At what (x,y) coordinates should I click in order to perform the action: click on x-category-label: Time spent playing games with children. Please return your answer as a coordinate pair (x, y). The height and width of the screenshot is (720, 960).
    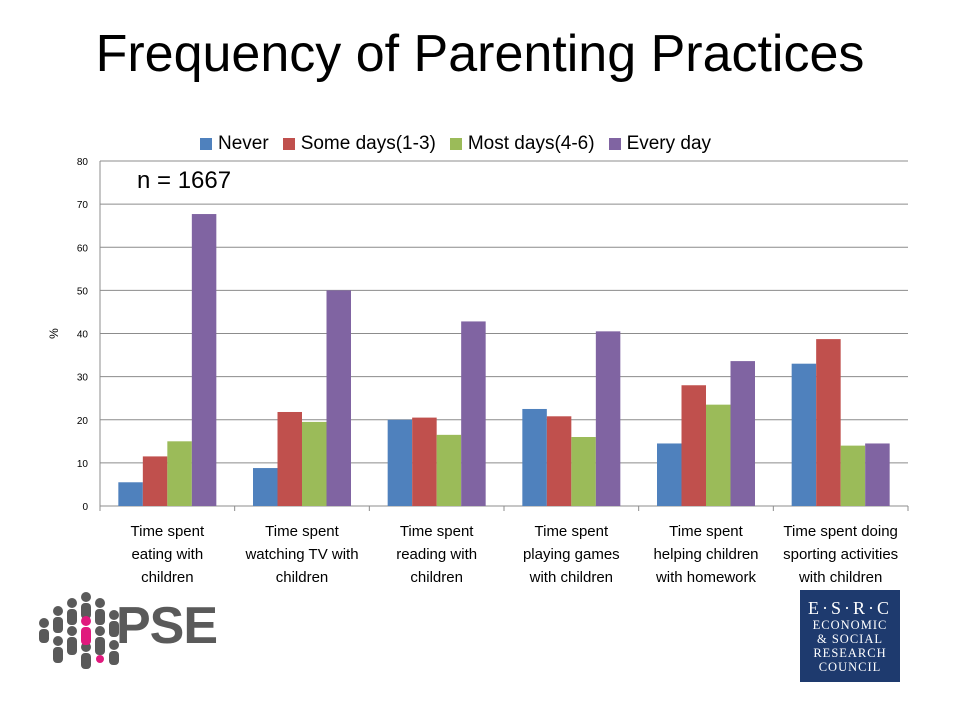
    Looking at the image, I should click on (571, 554).